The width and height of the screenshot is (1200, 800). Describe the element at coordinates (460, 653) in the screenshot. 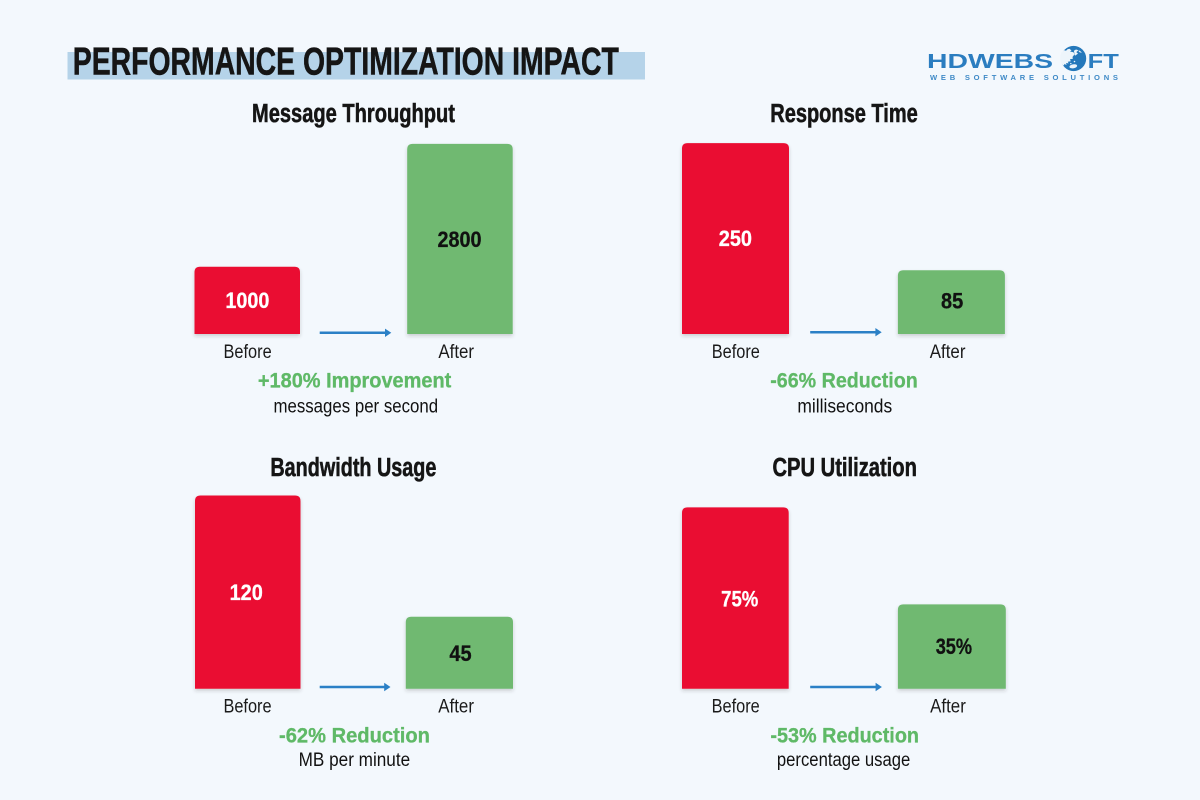

I see `svg-text: 45` at that location.